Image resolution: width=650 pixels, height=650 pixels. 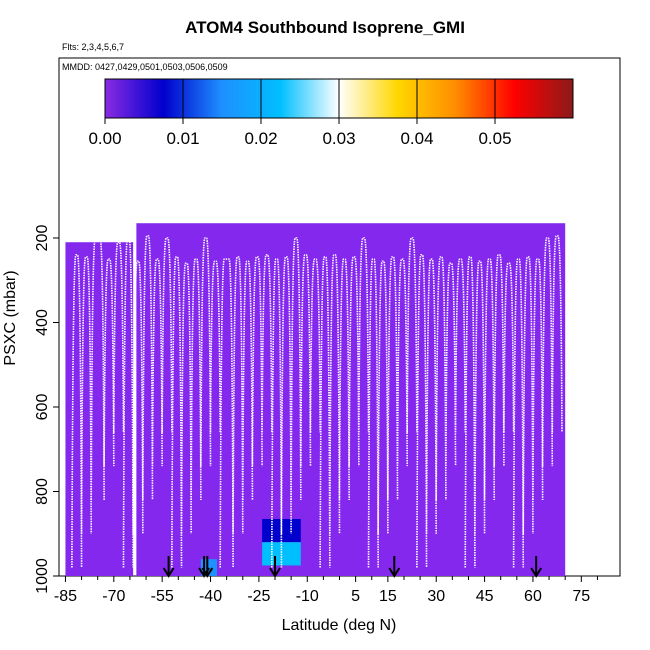 What do you see at coordinates (533, 596) in the screenshot?
I see `x-tick-label: 60` at bounding box center [533, 596].